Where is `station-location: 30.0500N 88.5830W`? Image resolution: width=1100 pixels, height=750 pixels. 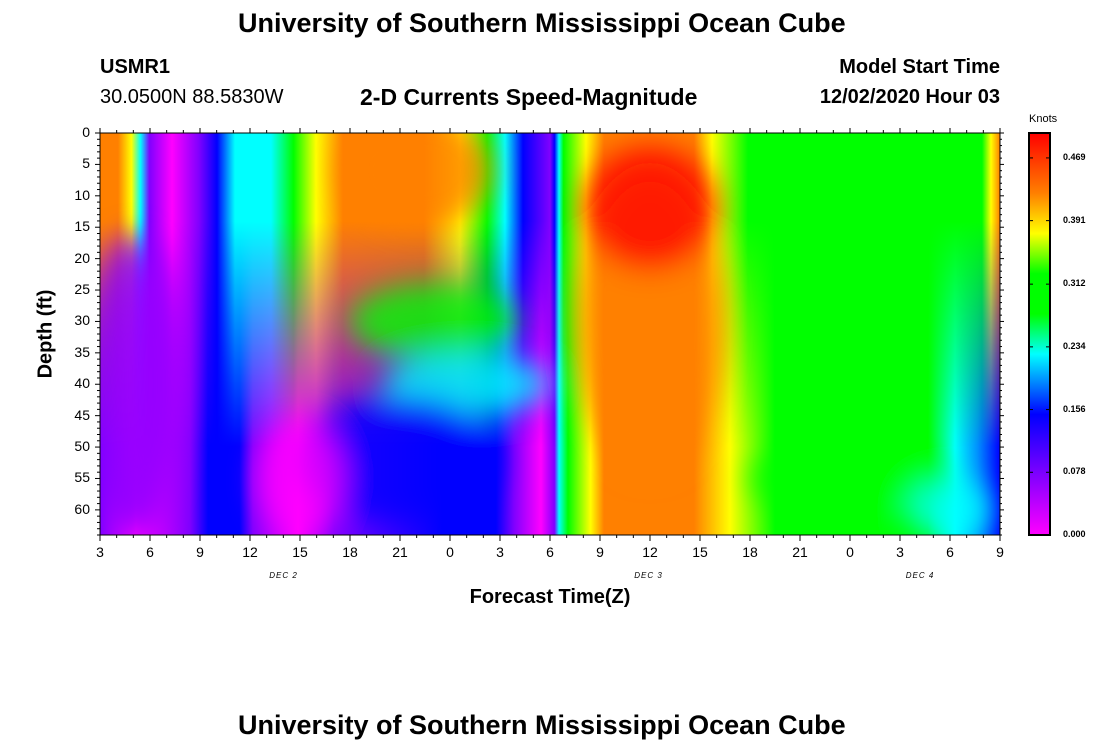 station-location: 30.0500N 88.5830W is located at coordinates (192, 97).